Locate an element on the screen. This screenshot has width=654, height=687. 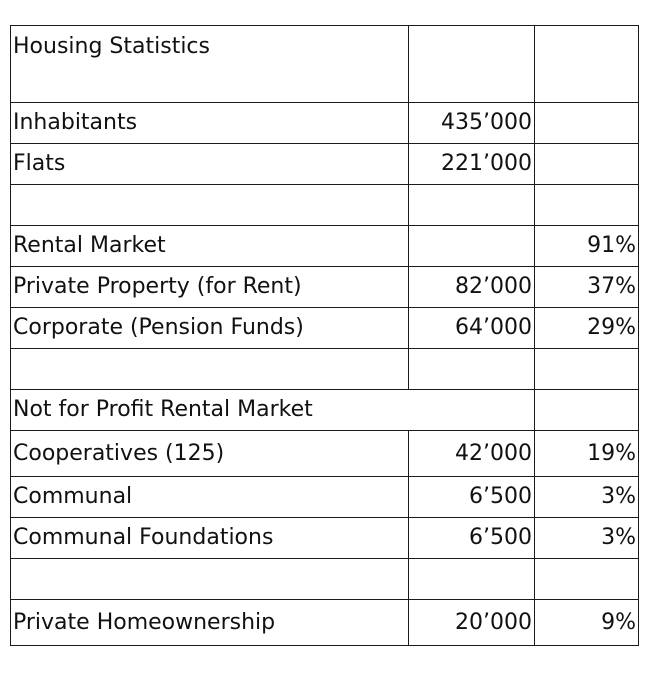
row-percent: 29% is located at coordinates (586, 328).